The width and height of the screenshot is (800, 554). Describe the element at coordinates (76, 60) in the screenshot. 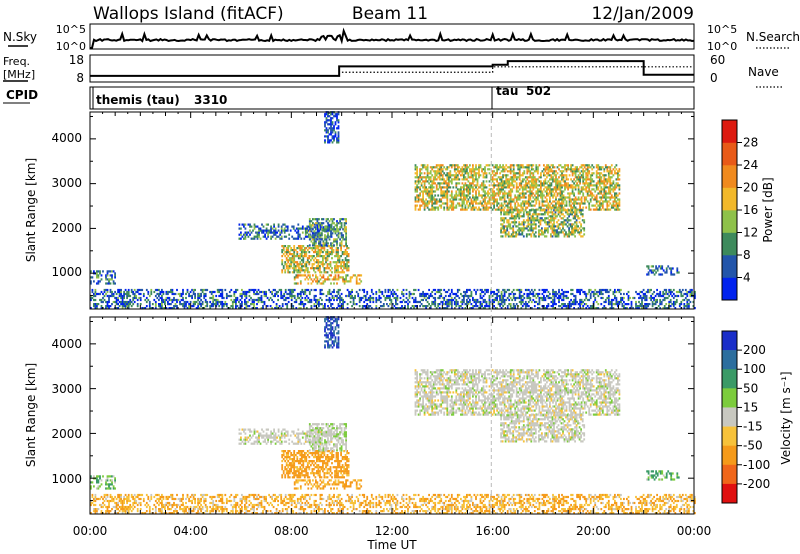

I see `freq-left-tick-top: 18` at that location.